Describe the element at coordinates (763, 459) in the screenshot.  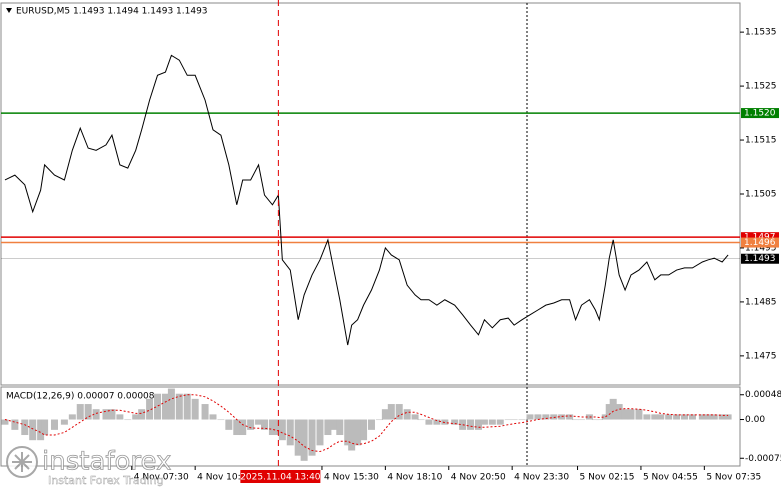
I see `y-tick-label: -0.00075` at that location.